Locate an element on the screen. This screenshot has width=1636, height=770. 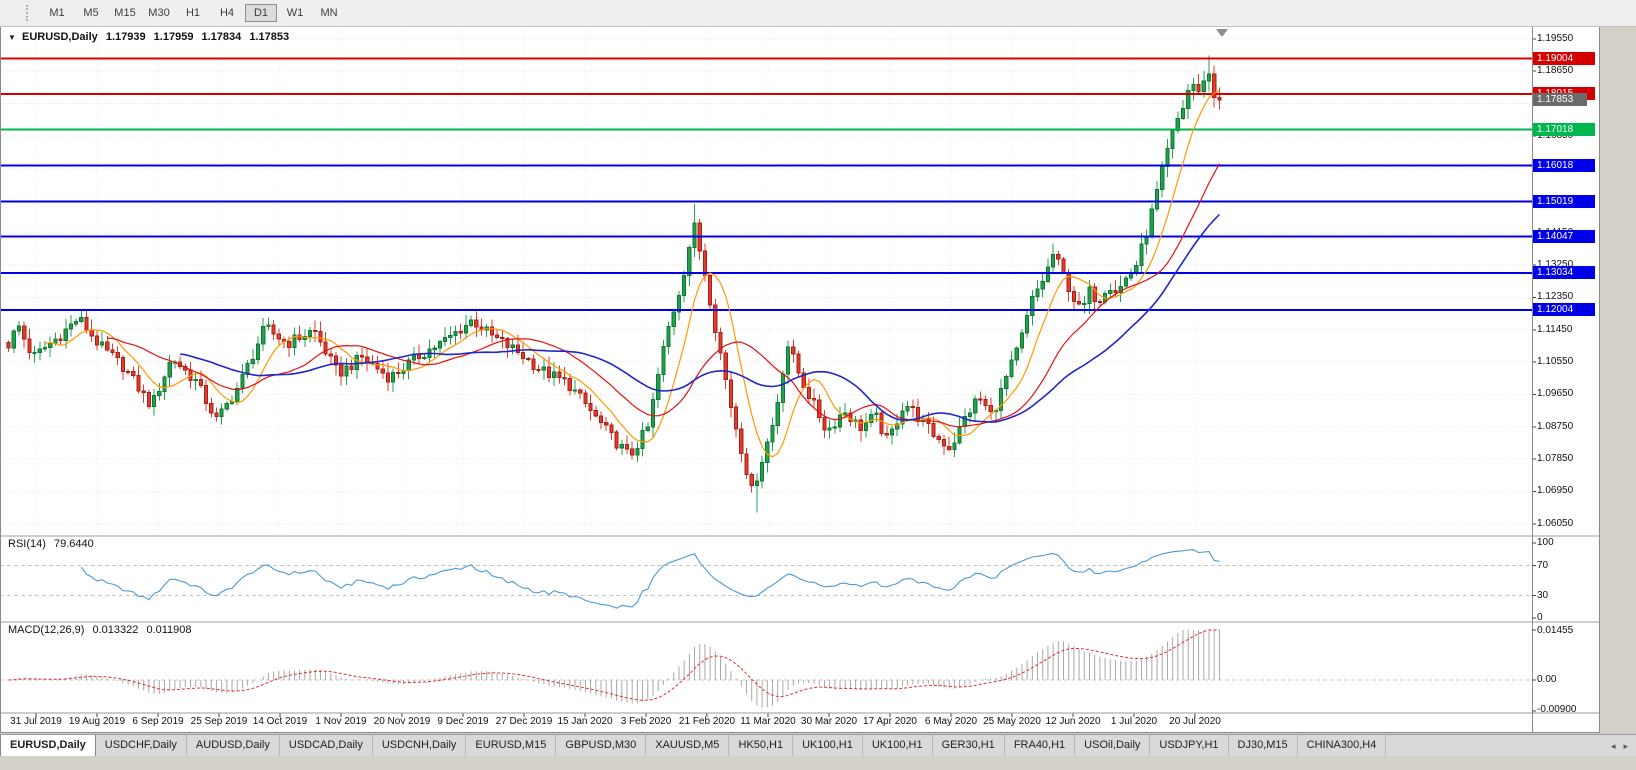
chart-tab-usdcad-daily: USDCAD,Daily is located at coordinates (326, 746).